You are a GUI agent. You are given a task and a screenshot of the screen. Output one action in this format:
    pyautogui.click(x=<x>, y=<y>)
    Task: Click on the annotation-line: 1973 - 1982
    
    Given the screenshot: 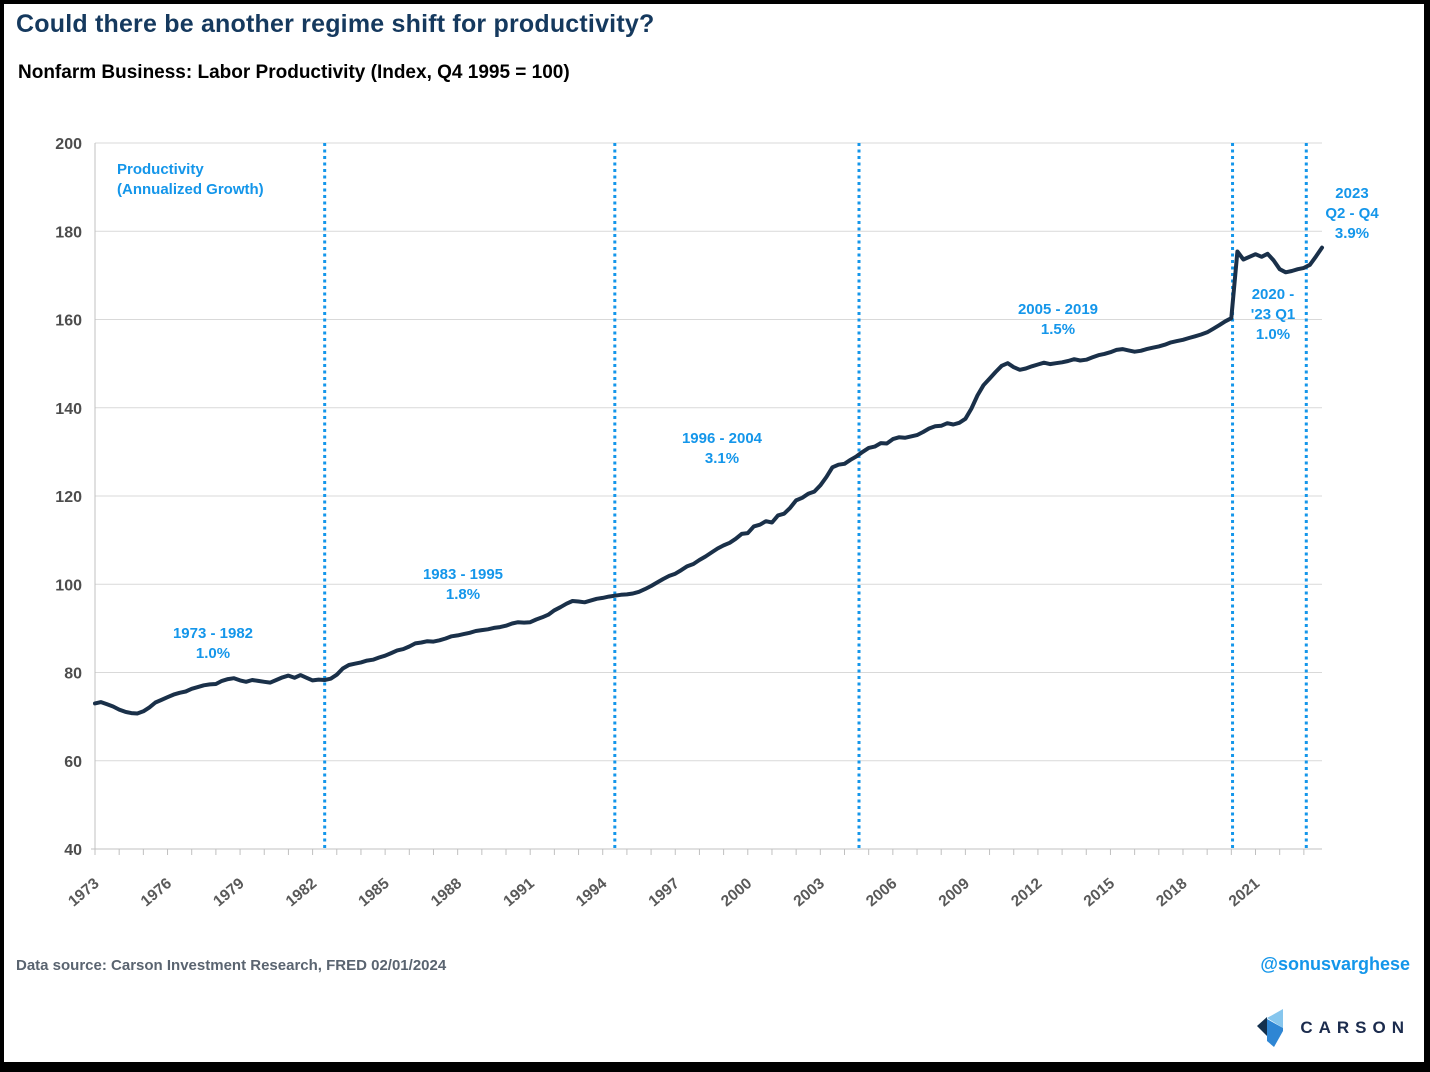 What is the action you would take?
    pyautogui.click(x=213, y=633)
    